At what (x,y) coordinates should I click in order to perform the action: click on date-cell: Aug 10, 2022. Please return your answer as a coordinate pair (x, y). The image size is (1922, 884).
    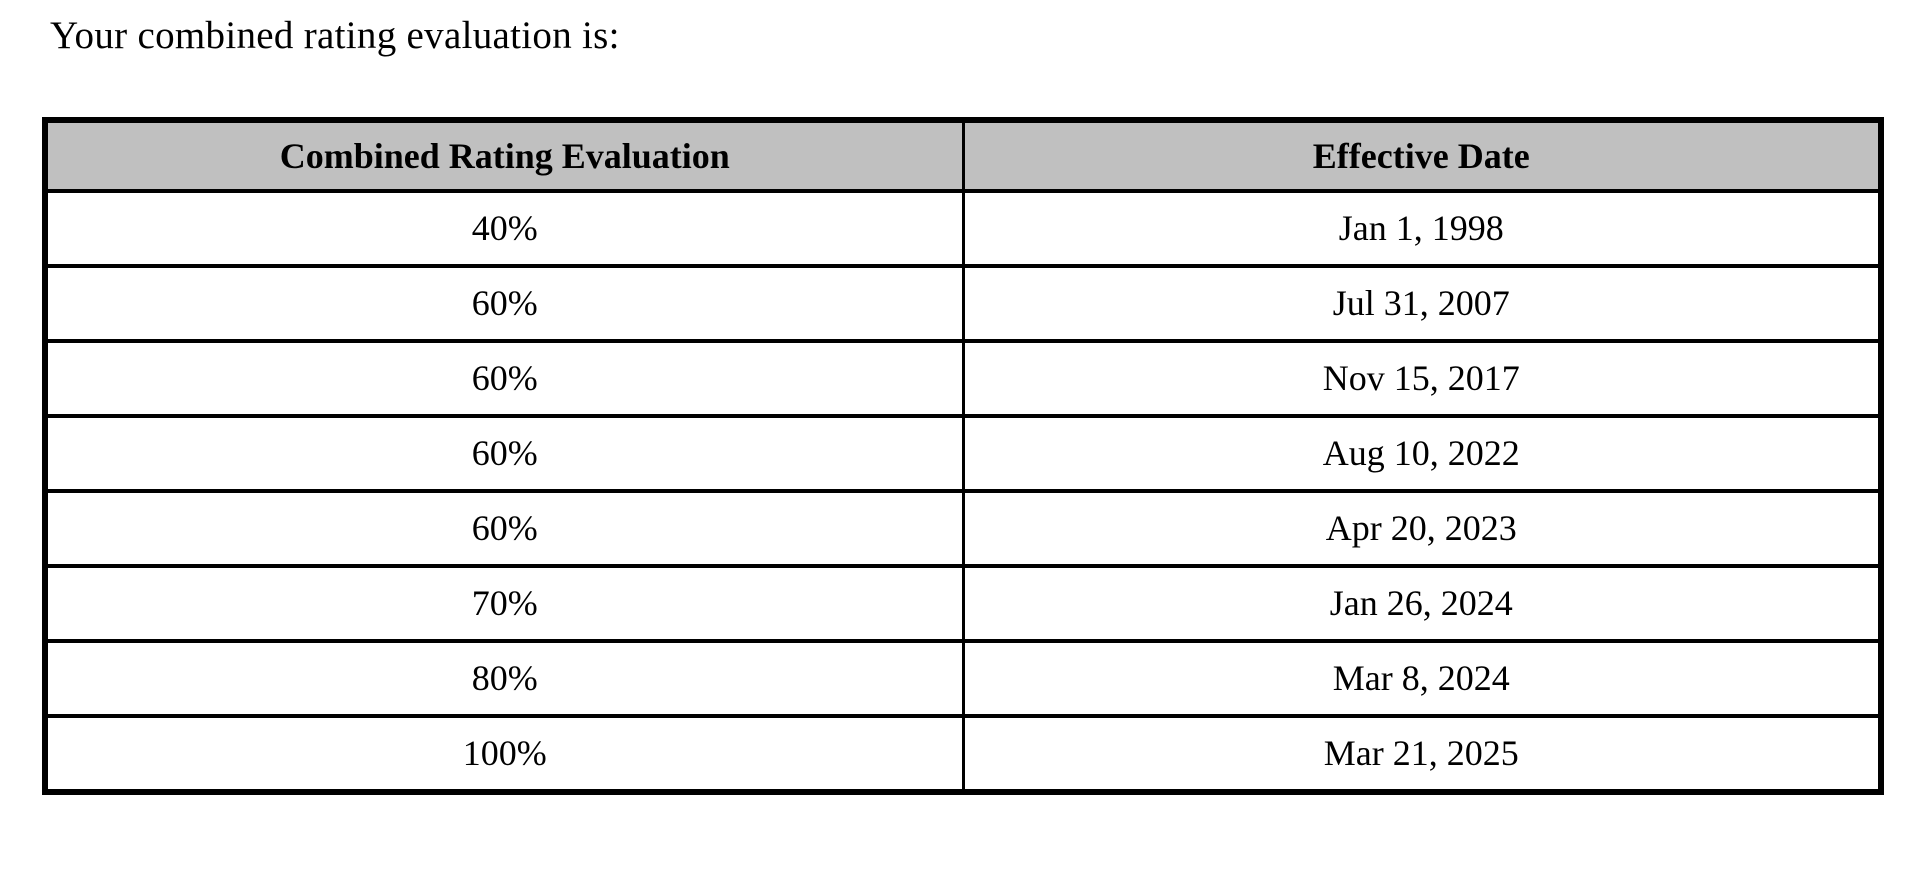
    Looking at the image, I should click on (1422, 453).